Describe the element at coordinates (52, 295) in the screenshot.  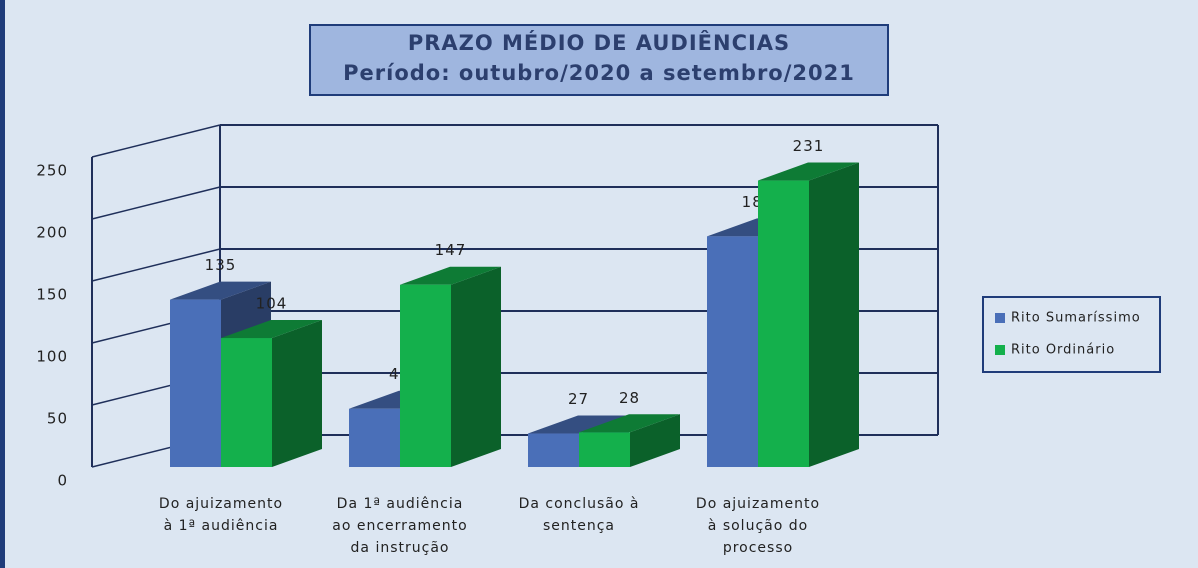
I see `y-tick-label: 150` at that location.